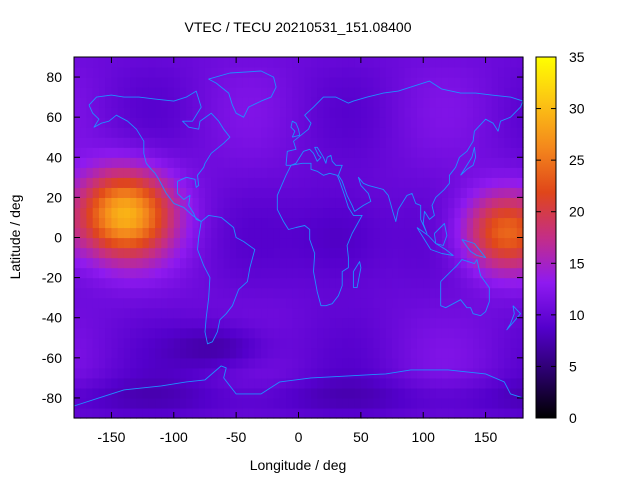  I want to click on coastline-indonesia, so click(435, 241).